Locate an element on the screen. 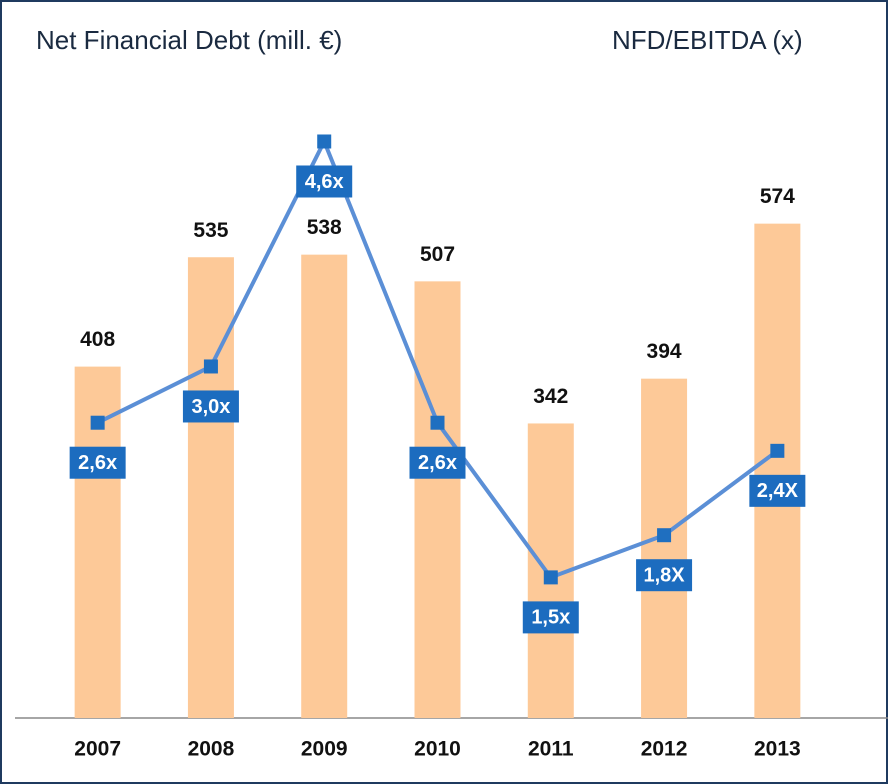 Image resolution: width=888 pixels, height=784 pixels. x-tick-label: 2012 is located at coordinates (664, 749).